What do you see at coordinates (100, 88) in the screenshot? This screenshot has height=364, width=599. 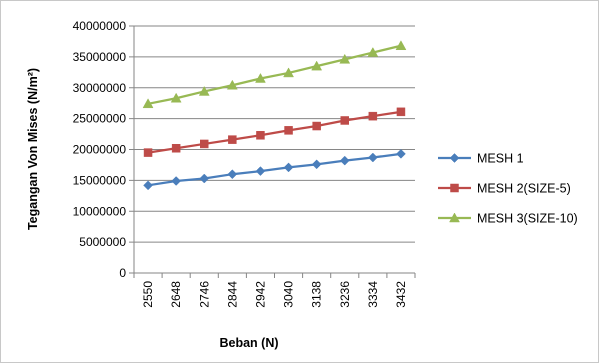 I see `y-tick-label: 30000000` at bounding box center [100, 88].